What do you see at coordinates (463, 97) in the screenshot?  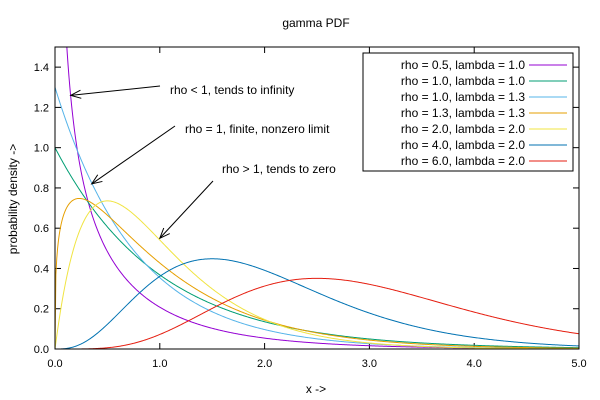 I see `legend-label: rho = 1.0, lambda = 1.3` at bounding box center [463, 97].